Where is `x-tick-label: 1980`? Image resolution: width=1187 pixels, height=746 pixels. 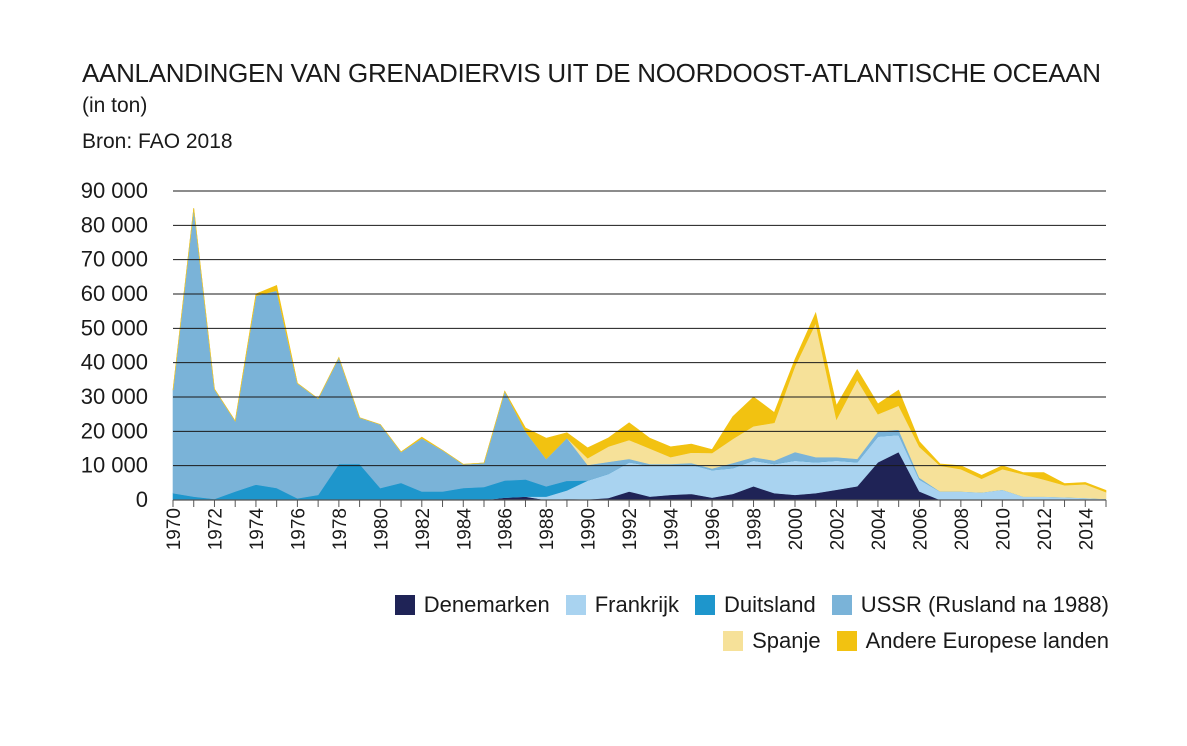 x-tick-label: 1980 is located at coordinates (381, 529).